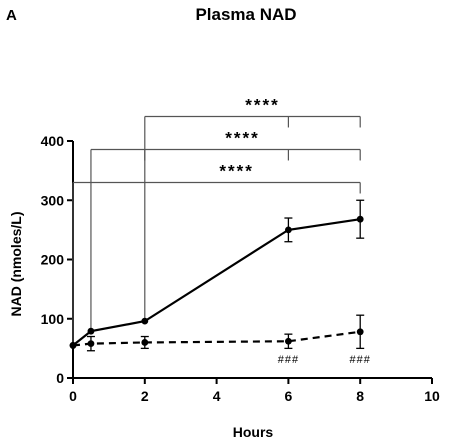  Describe the element at coordinates (245, 14) in the screenshot. I see `chart-title: Plasma NAD` at that location.